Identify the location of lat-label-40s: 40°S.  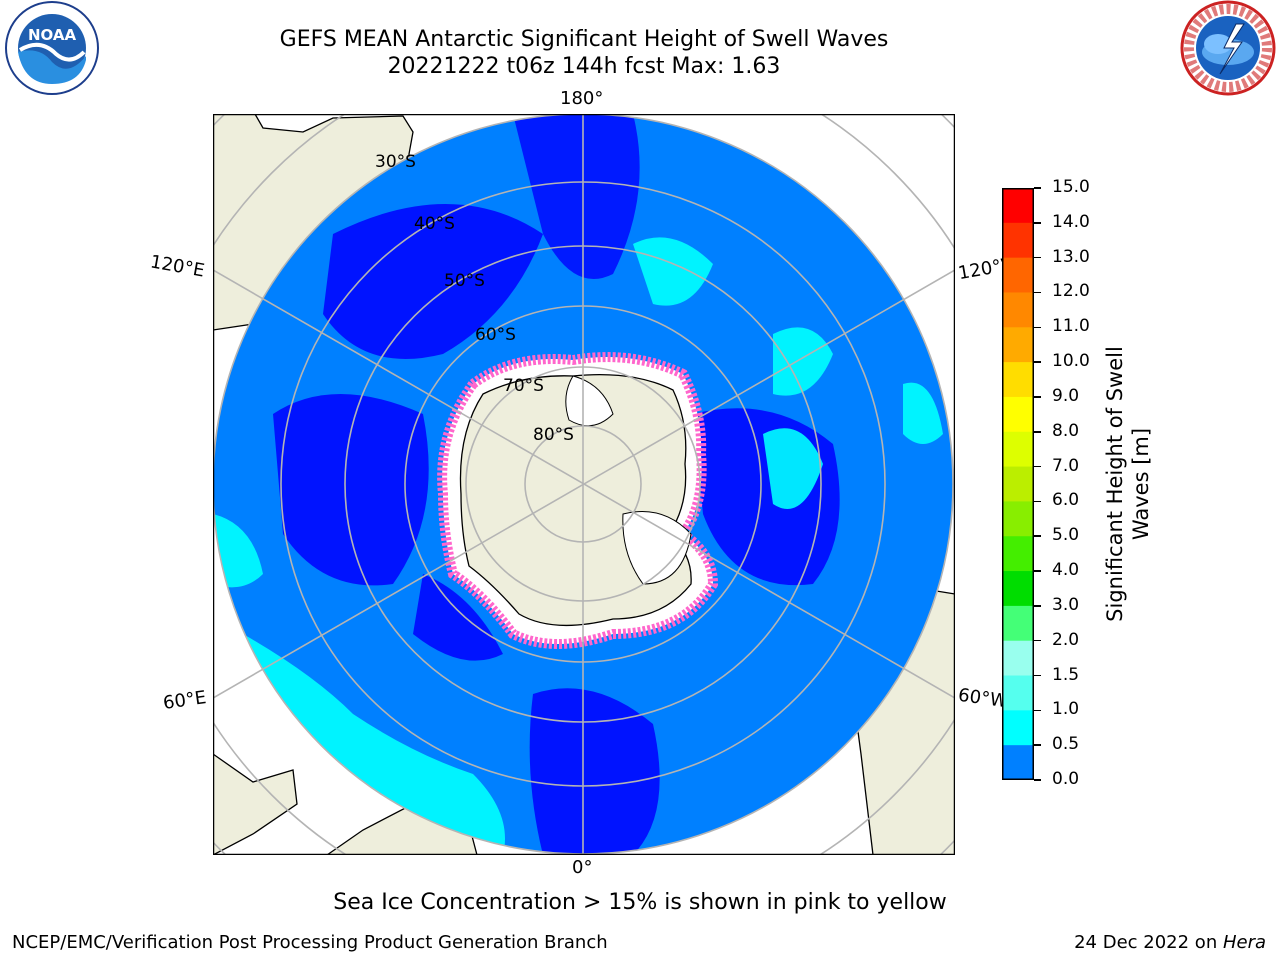
(434, 224).